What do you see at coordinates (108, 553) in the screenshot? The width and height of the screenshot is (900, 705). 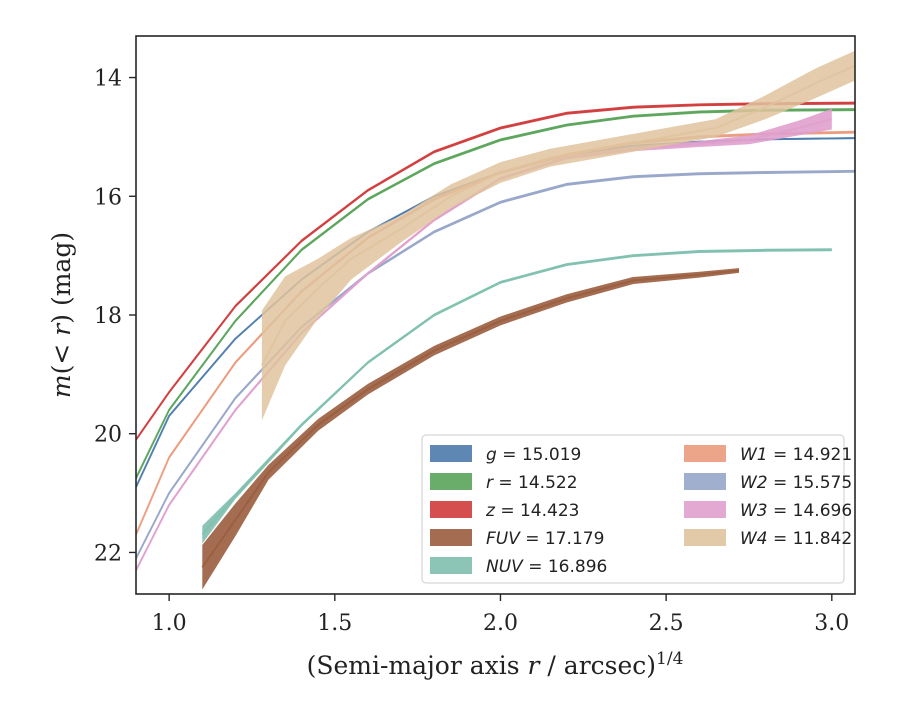 I see `y-tick-label: 22` at bounding box center [108, 553].